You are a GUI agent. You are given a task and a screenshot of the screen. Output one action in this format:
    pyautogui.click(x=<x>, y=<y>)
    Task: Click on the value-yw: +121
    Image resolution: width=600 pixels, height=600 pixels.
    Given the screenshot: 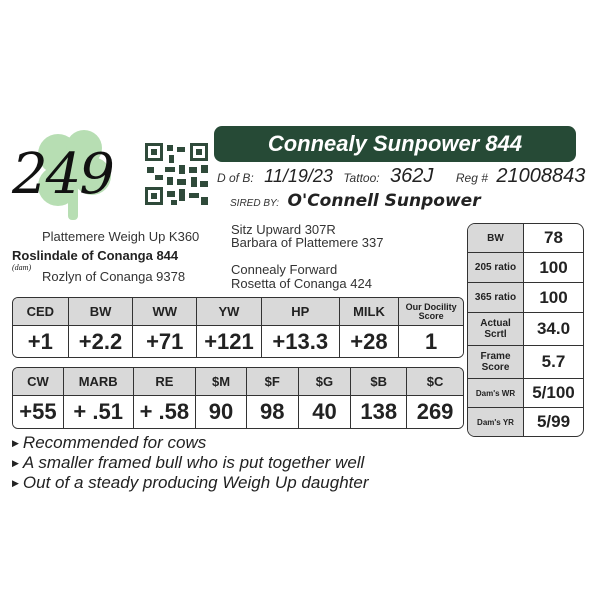 What is the action you would take?
    pyautogui.click(x=229, y=341)
    